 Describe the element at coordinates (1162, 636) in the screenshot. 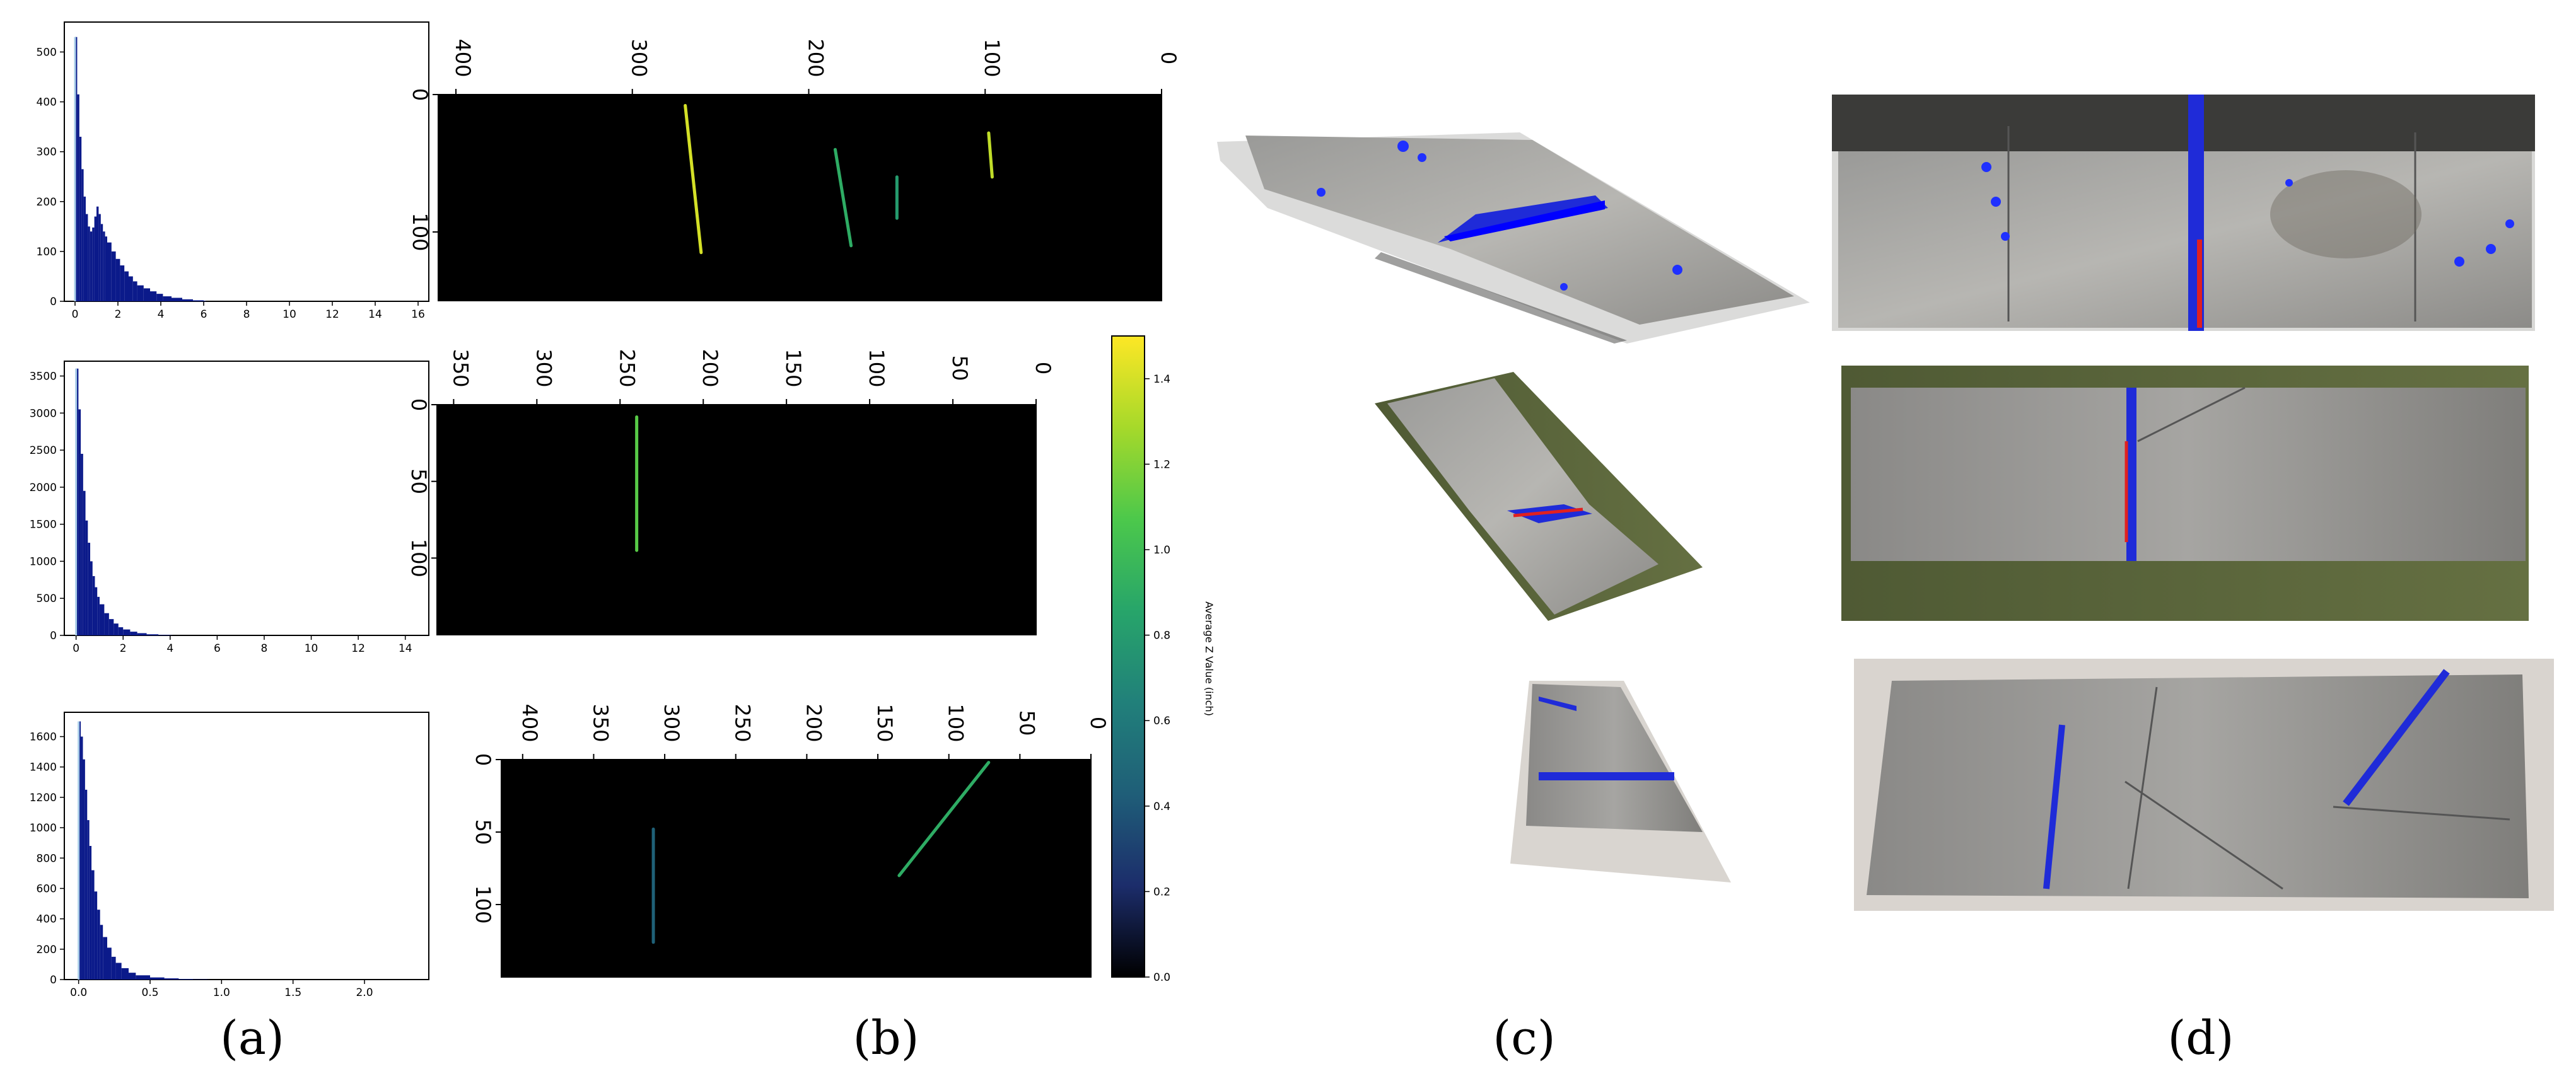

I see `colorbar-tick-label: 0.8` at that location.